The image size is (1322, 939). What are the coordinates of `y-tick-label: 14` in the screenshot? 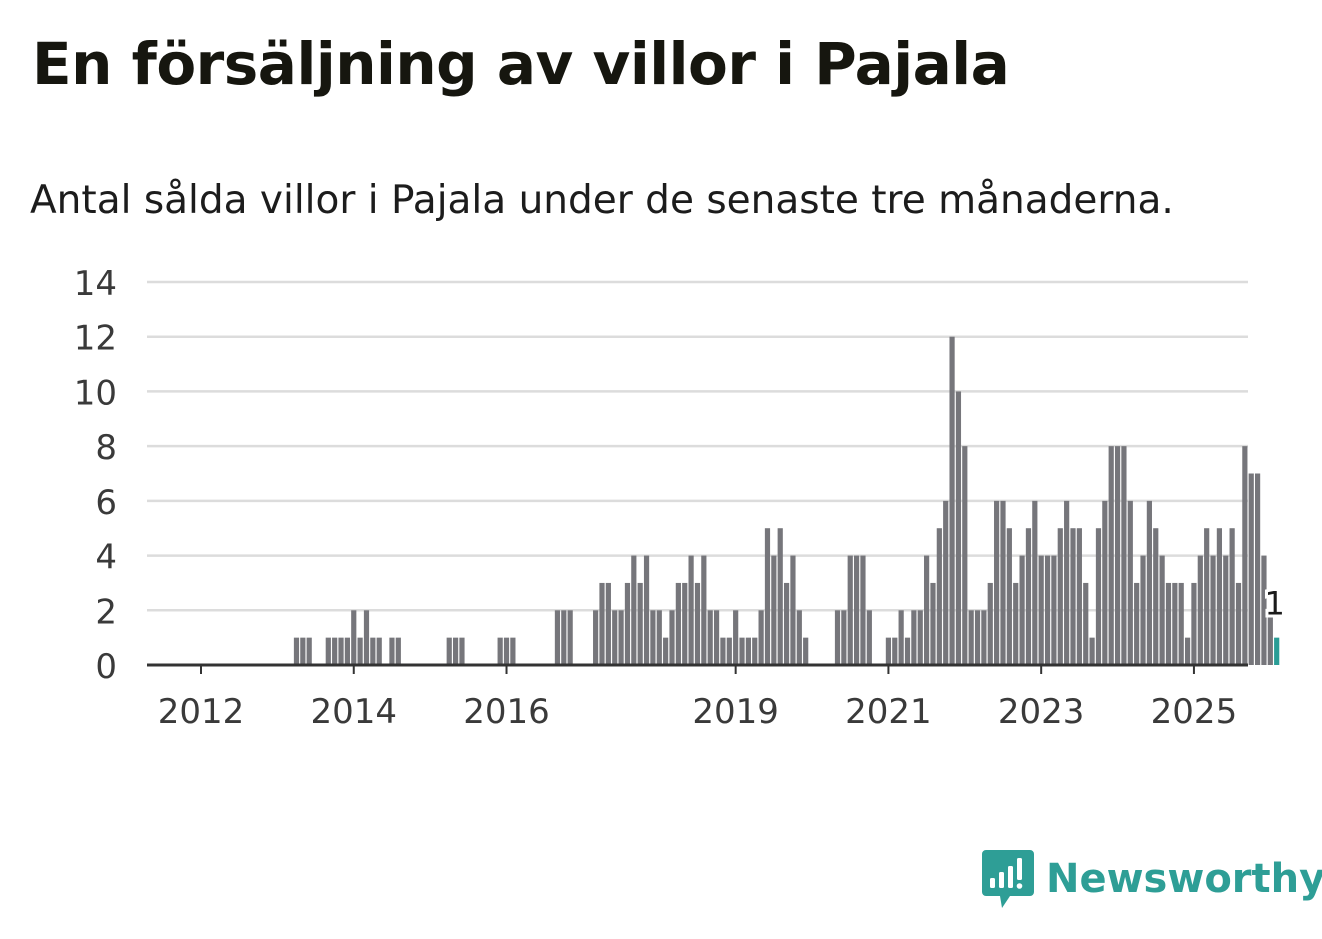 It's located at (95, 284).